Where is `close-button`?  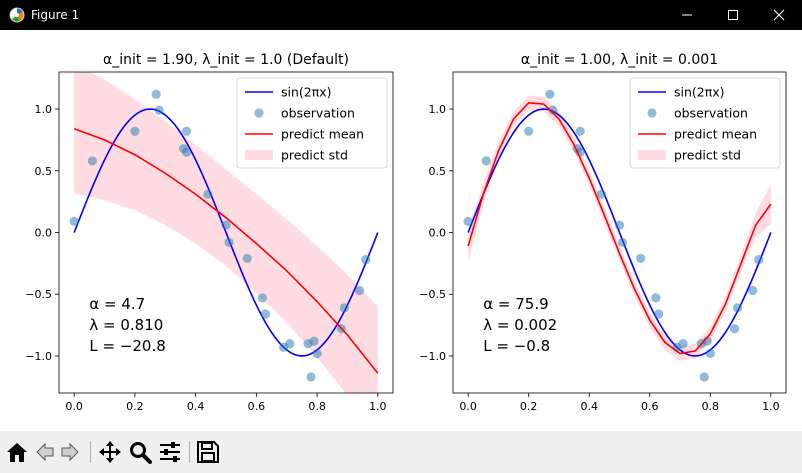 close-button is located at coordinates (779, 15).